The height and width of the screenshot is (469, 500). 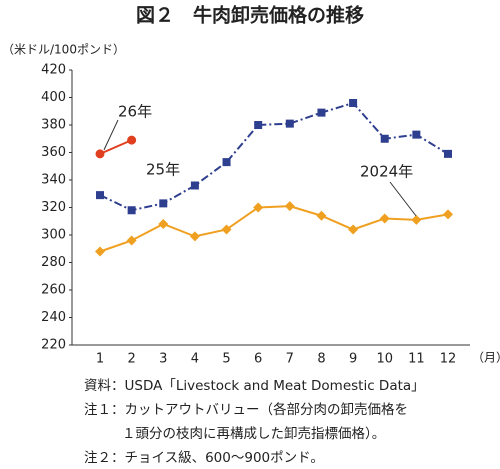 I want to click on note: 注１：カットアウトバリュー（各部分肉の卸売価格を, so click(x=246, y=410).